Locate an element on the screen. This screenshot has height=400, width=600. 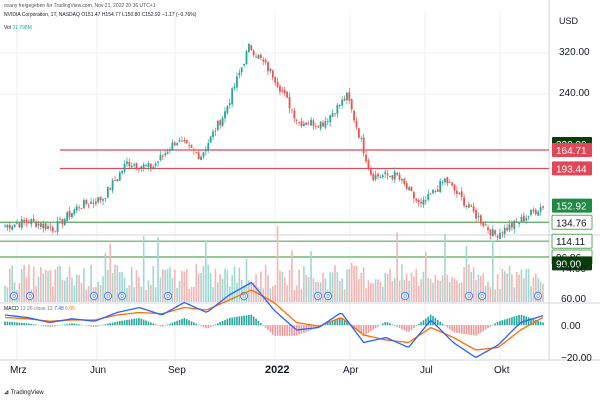
tradingview-icon: ⊿ is located at coordinates (7, 393).